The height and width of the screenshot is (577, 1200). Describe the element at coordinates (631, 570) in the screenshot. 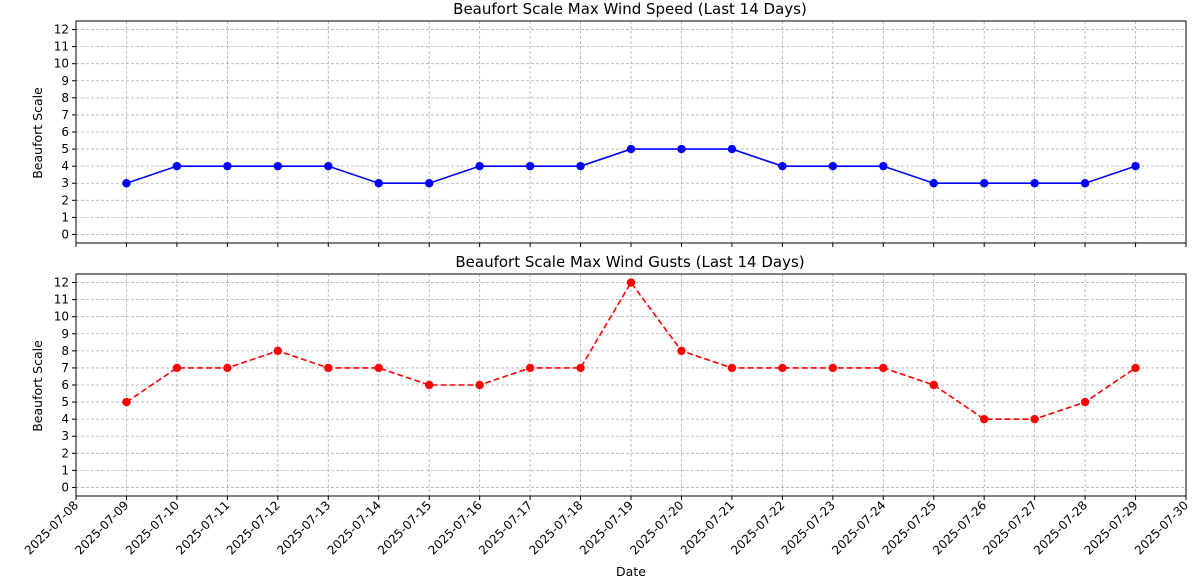

I see `x-axis-label: Date` at that location.